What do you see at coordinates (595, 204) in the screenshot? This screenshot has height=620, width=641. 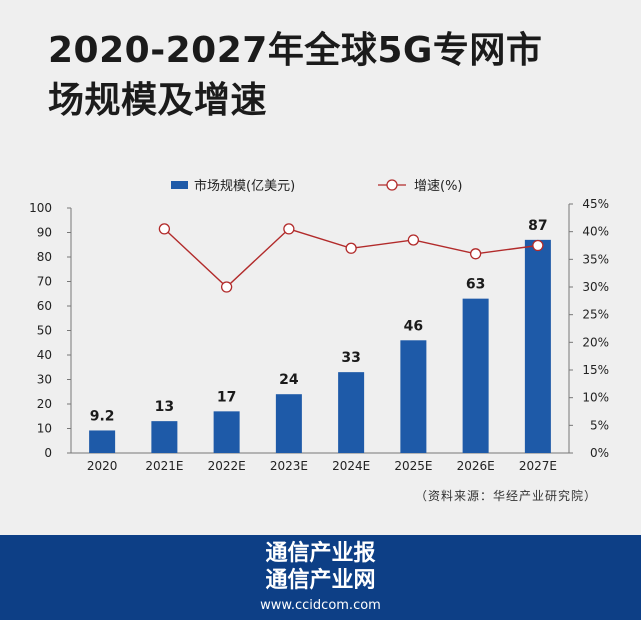 I see `right-axis-tick-label: 45%` at bounding box center [595, 204].